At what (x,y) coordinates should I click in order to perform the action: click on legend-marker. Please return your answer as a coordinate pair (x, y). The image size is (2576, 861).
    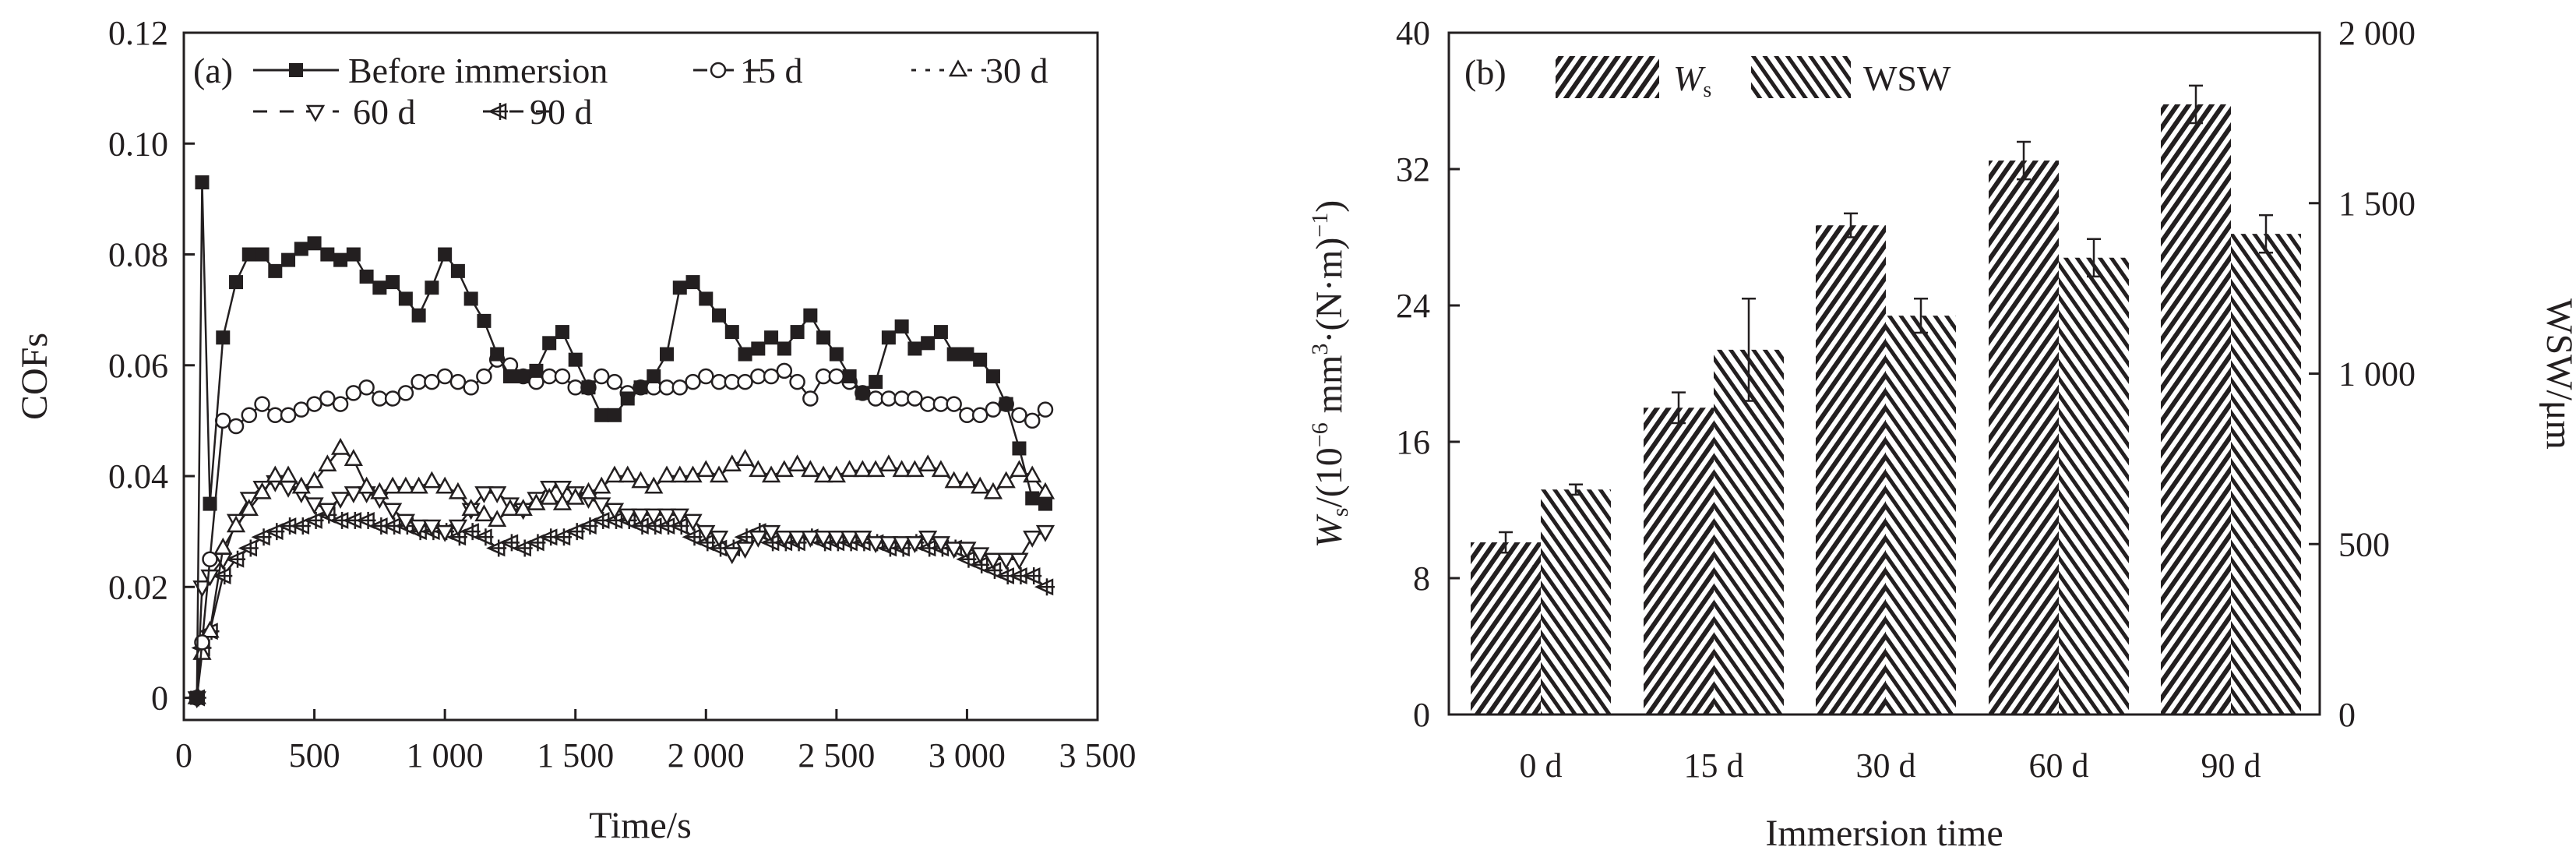
    Looking at the image, I should click on (315, 113).